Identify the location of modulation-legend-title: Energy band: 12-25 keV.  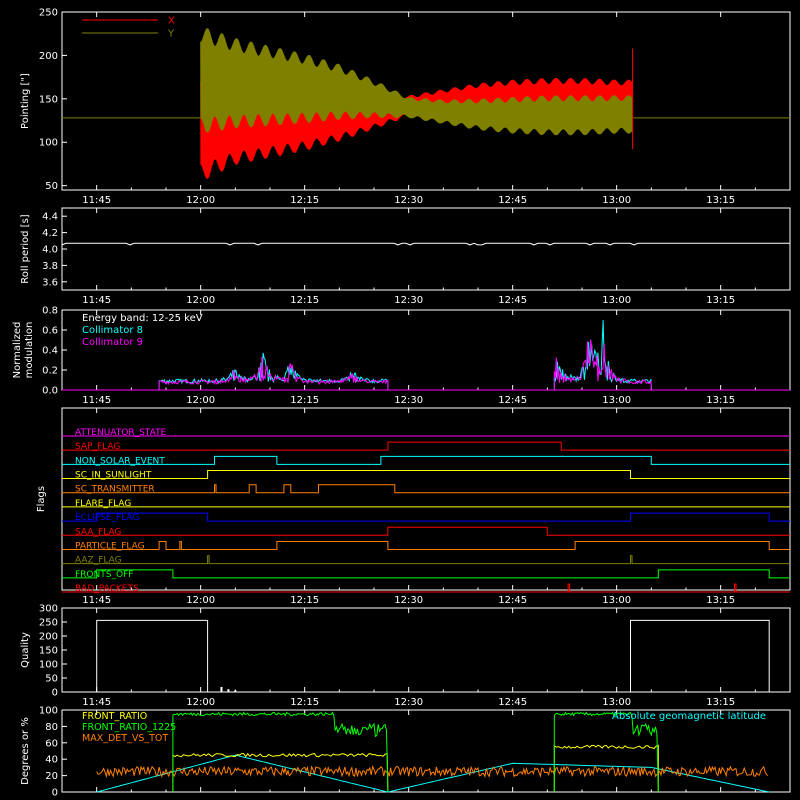
(142, 318).